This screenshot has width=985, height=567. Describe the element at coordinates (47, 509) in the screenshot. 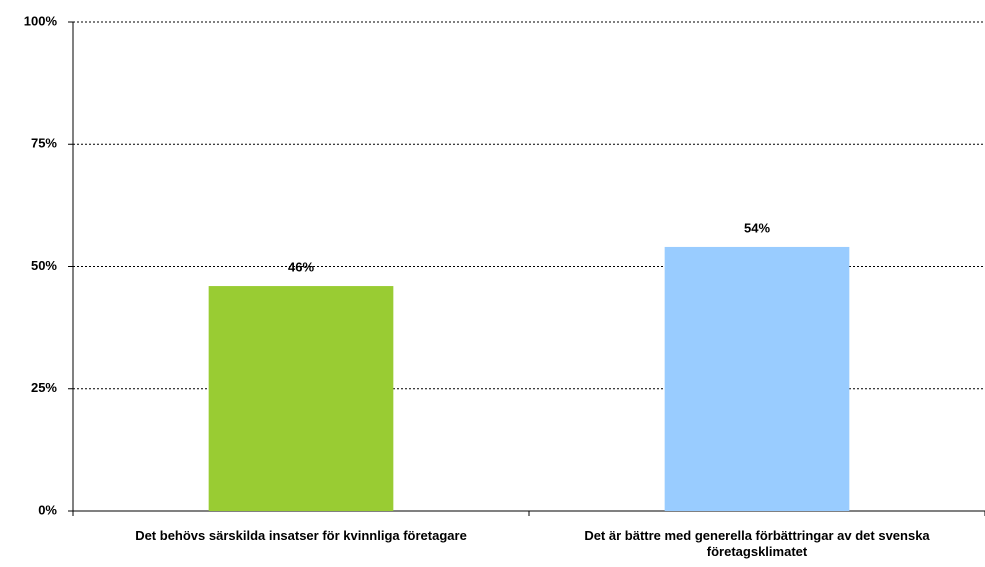

I see `y-tick-label: 0%` at that location.